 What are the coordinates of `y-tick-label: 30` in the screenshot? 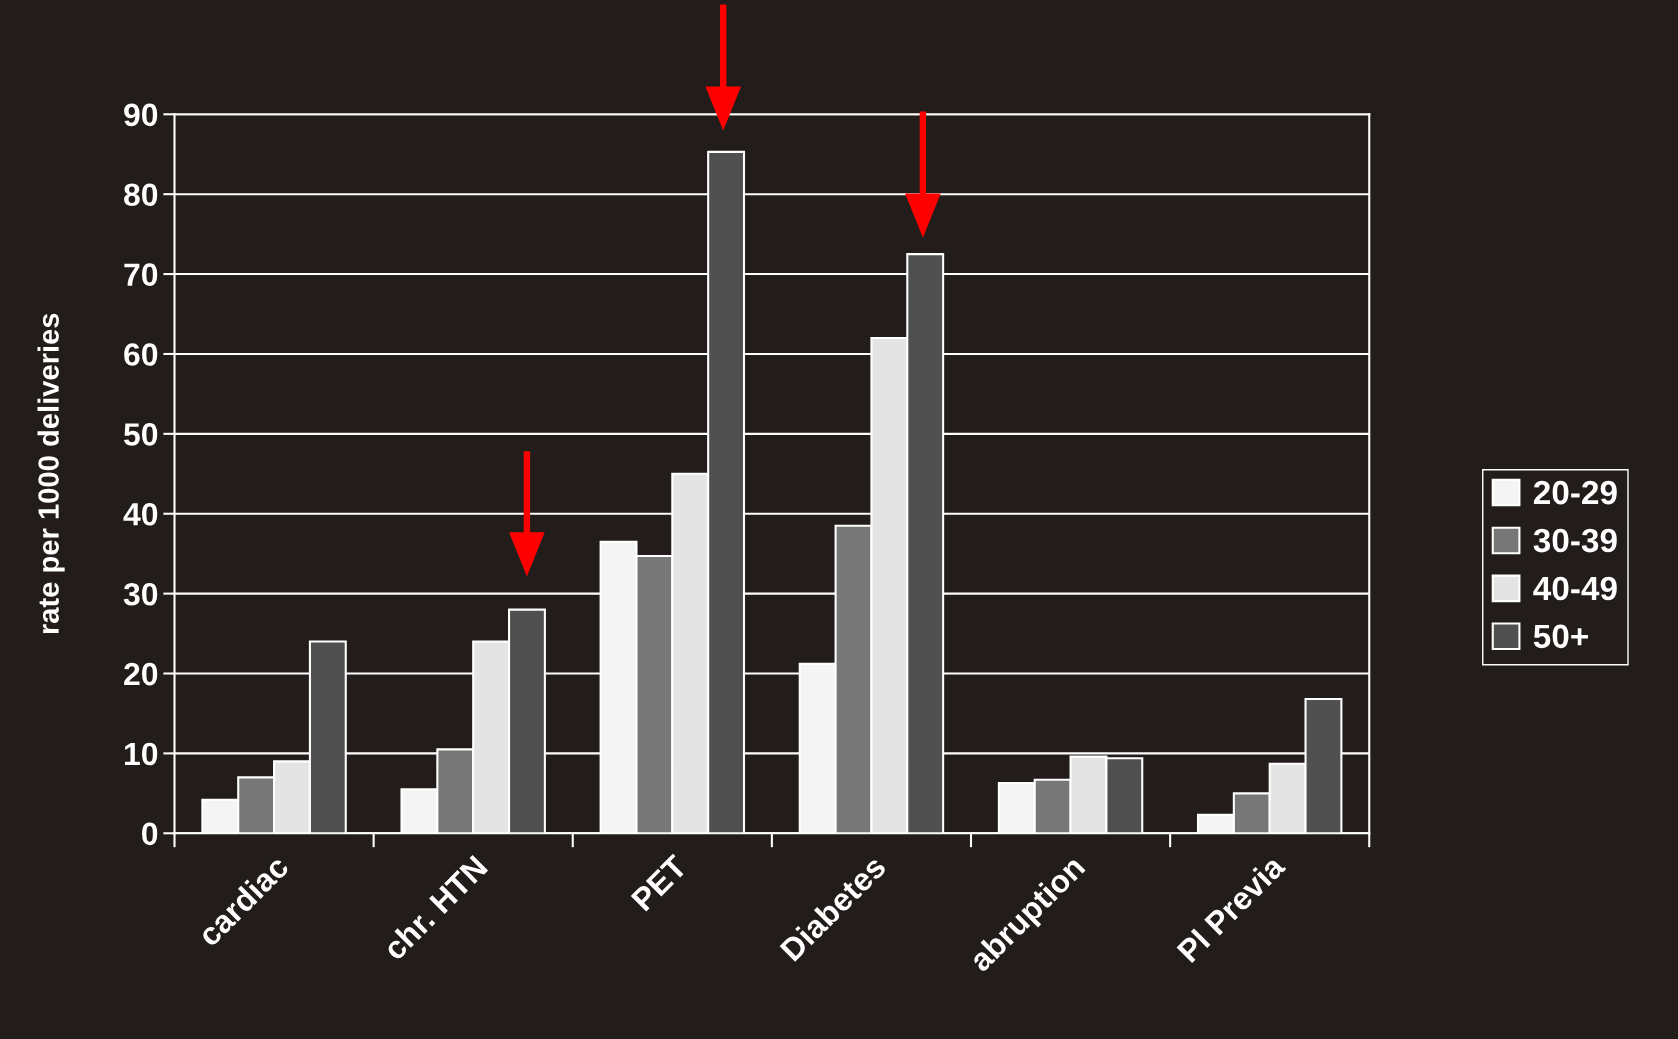 It's located at (140, 594).